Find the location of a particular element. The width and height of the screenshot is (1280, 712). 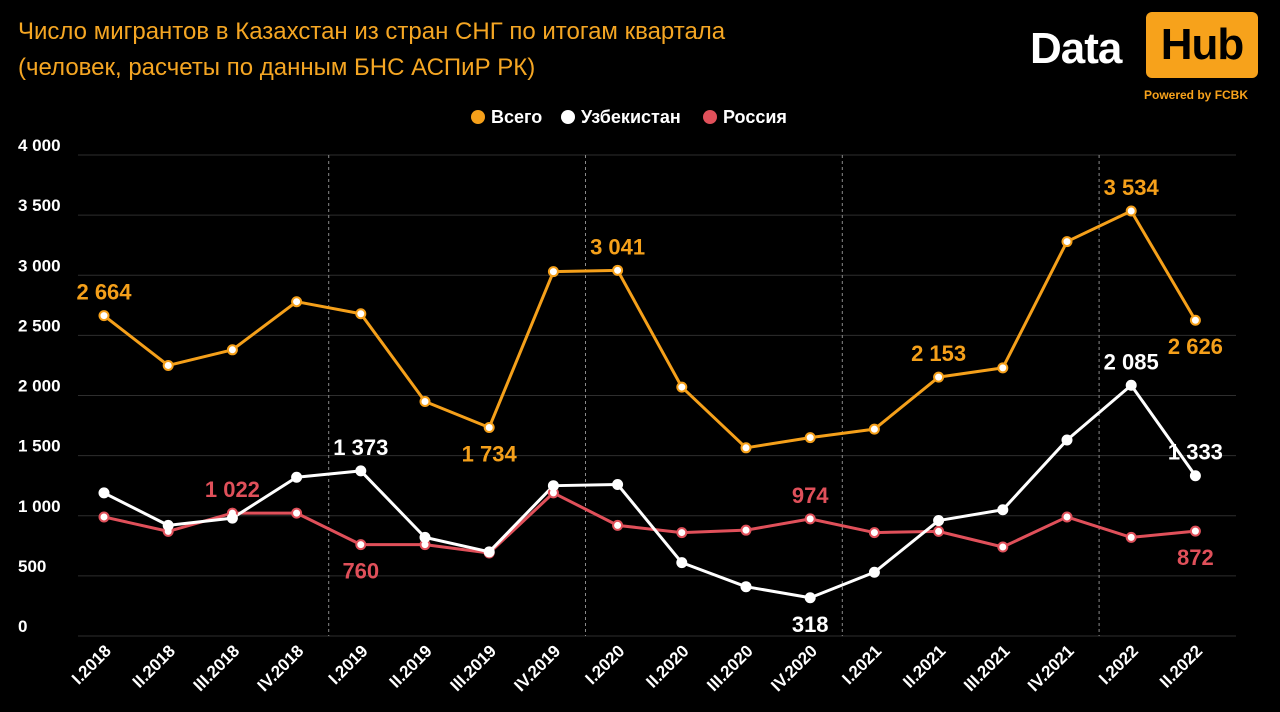

logo-data-text: Data is located at coordinates (1076, 48).